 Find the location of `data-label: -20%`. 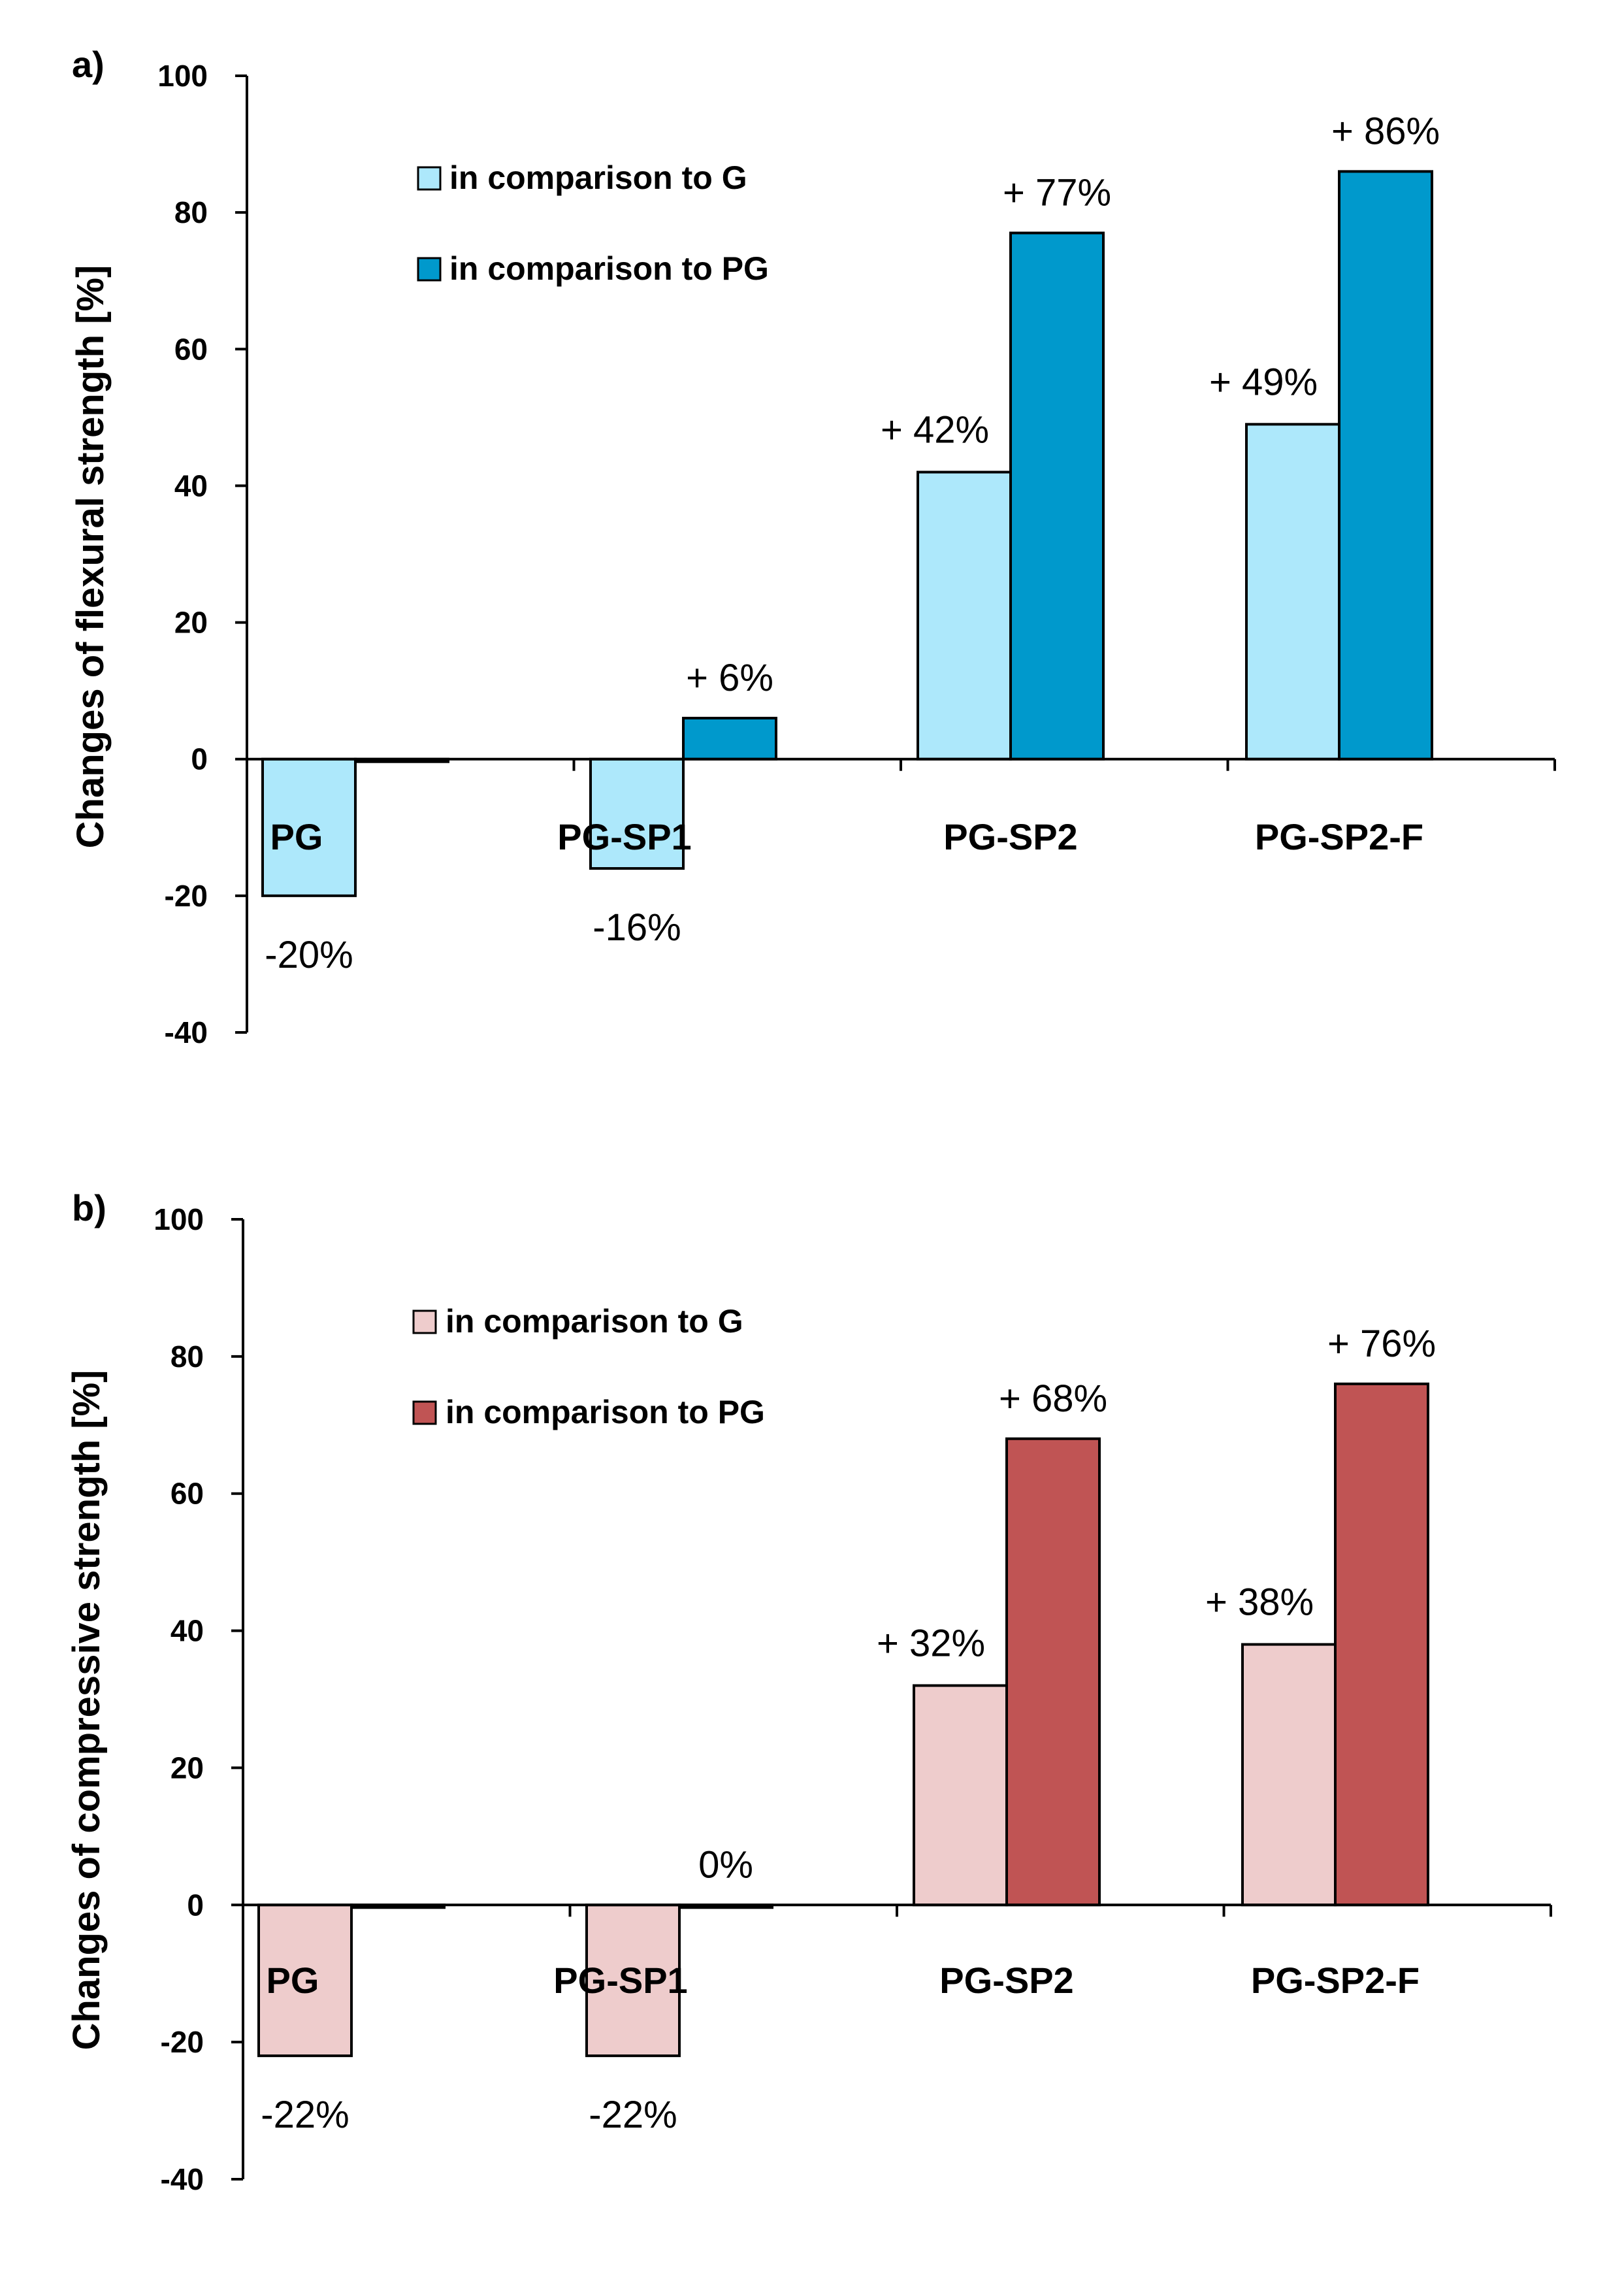

data-label: -20% is located at coordinates (309, 955).